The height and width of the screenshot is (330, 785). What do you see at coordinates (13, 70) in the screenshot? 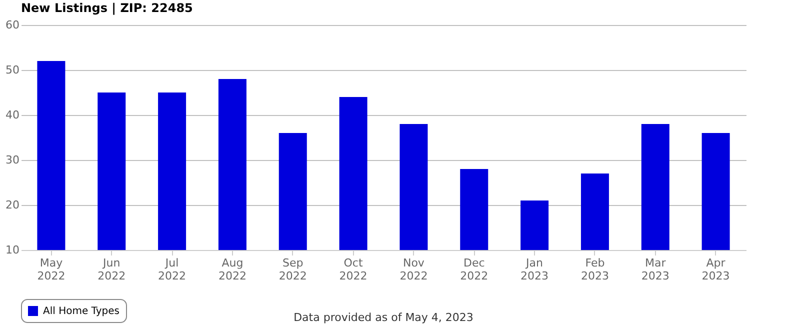
I see `y-tick-label: 50` at bounding box center [13, 70].